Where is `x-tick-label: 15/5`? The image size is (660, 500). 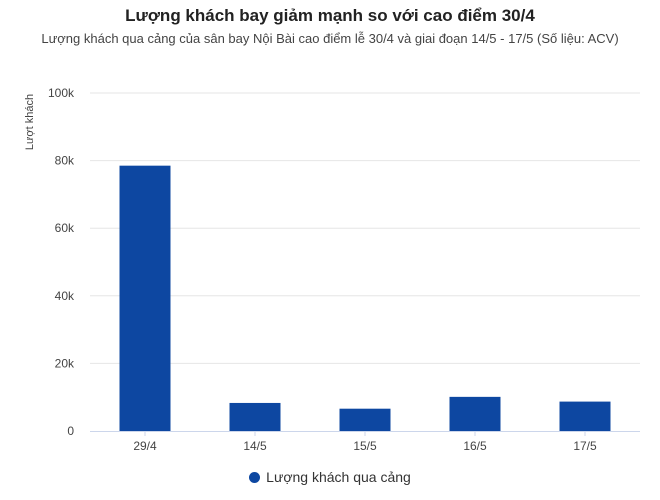
x-tick-label: 15/5 is located at coordinates (365, 446).